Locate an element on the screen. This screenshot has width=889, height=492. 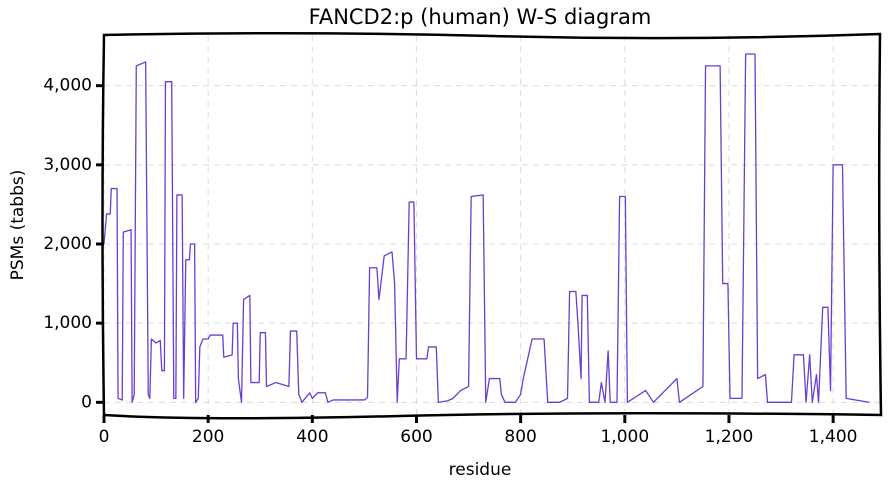
y-axis-label: PSMs (tabbs) is located at coordinates (18, 225).